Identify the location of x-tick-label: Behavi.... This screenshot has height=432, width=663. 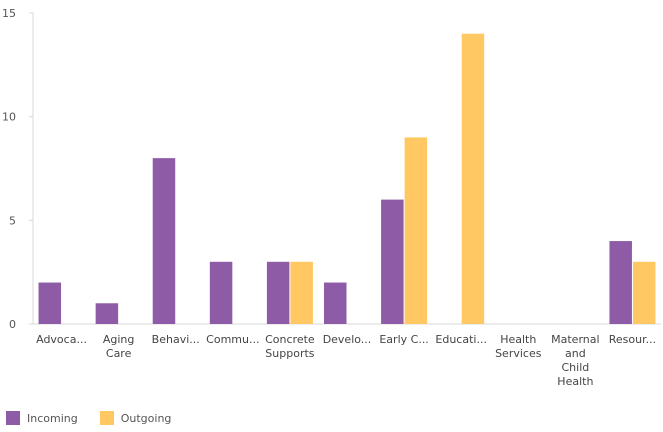
(176, 339).